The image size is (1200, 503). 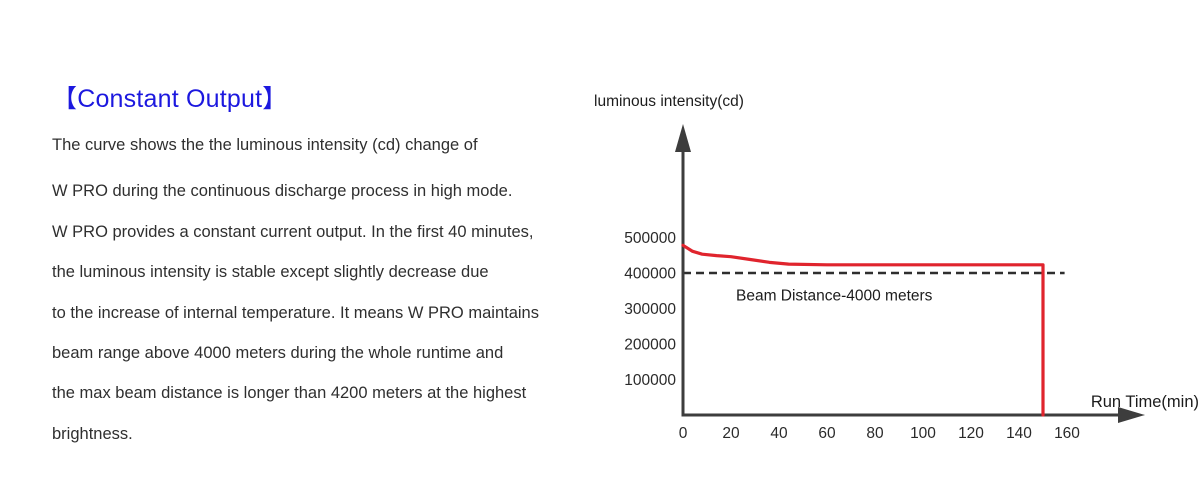 I want to click on x-tick-label: 80, so click(x=875, y=433).